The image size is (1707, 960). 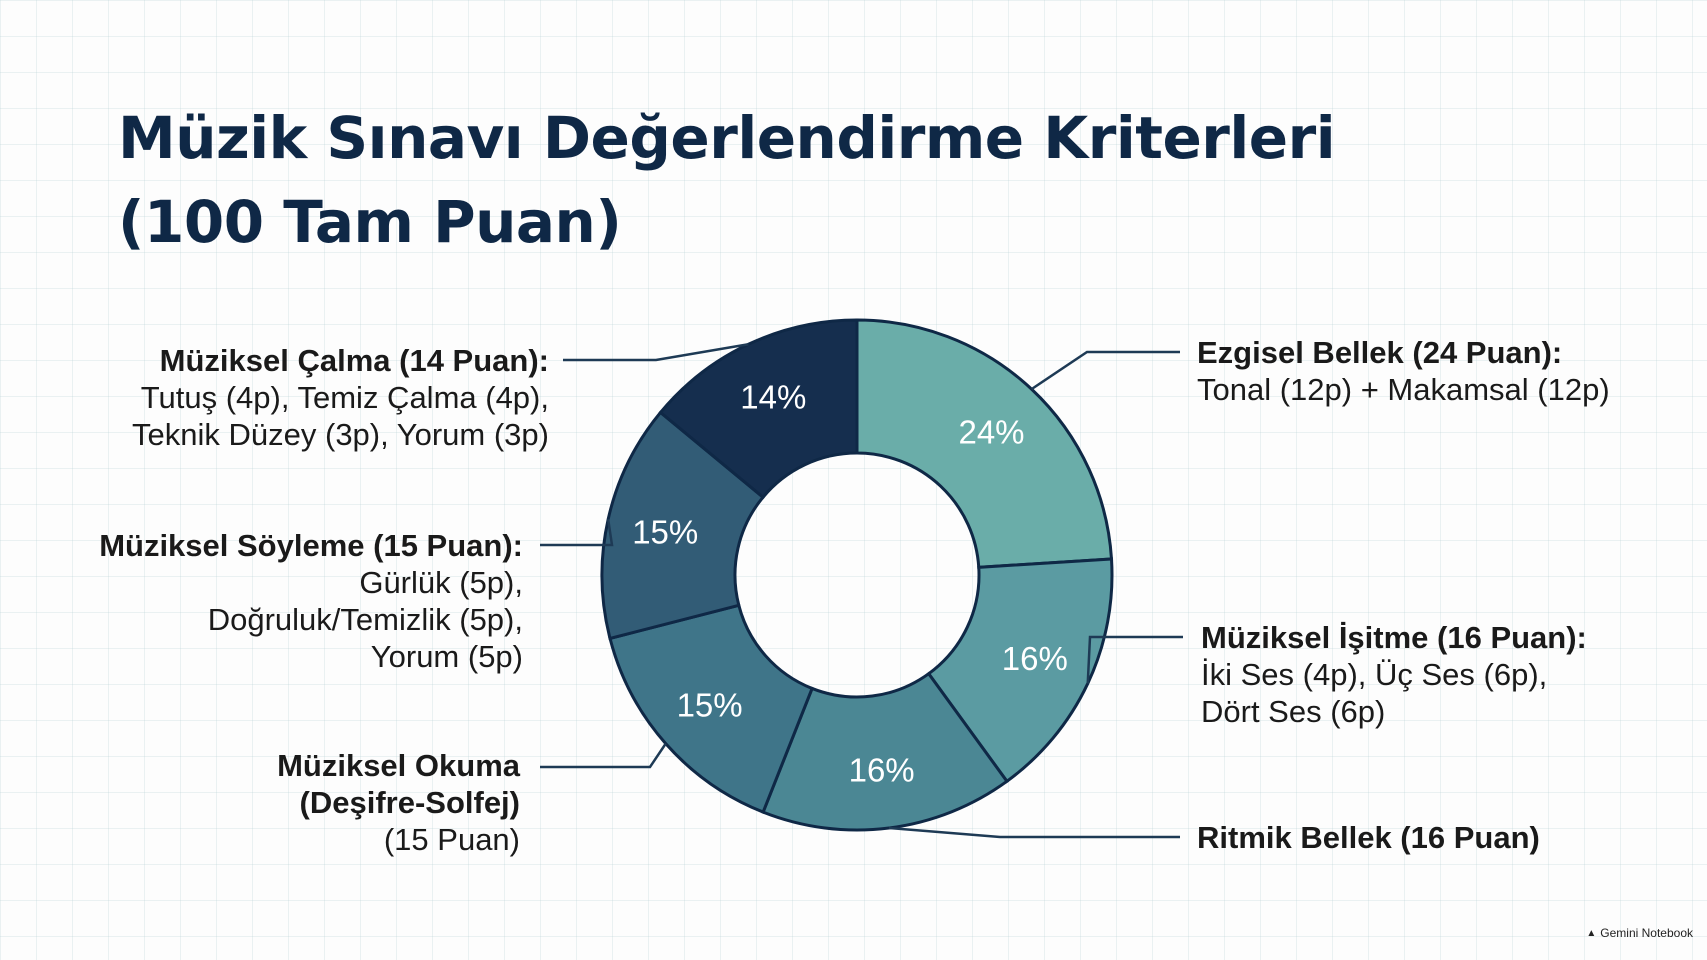 I want to click on legend-heading-soyleme: Müziksel Söyleme (15 Puan):, so click(x=311, y=545).